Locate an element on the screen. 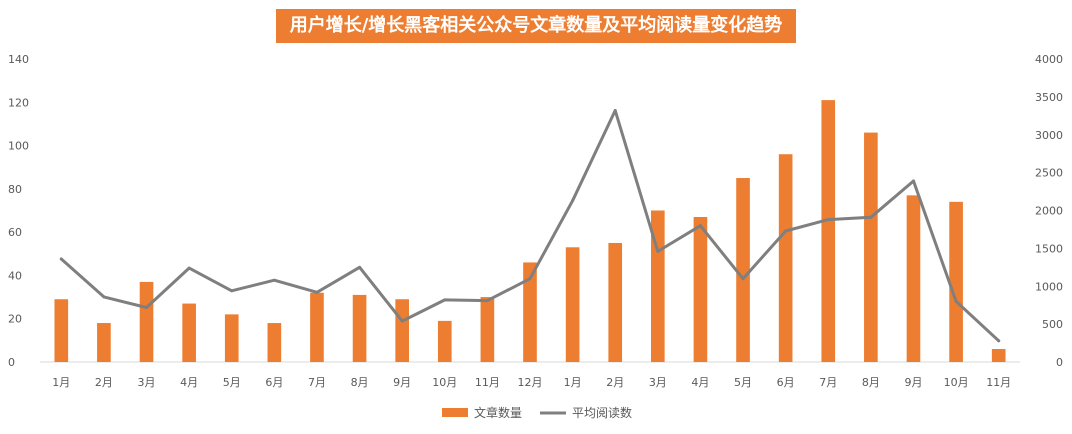 This screenshot has width=1072, height=434. y-right-tick-label: 3000 is located at coordinates (1049, 135).